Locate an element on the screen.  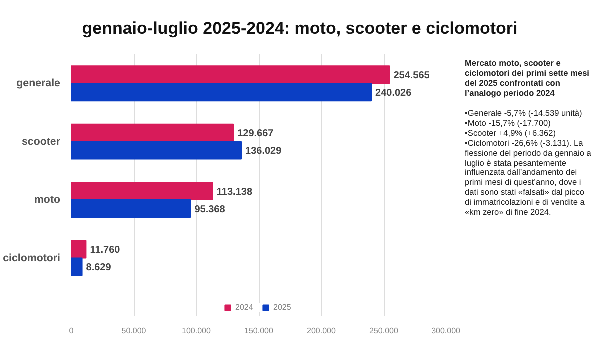
data-label: 11.760 is located at coordinates (105, 250).